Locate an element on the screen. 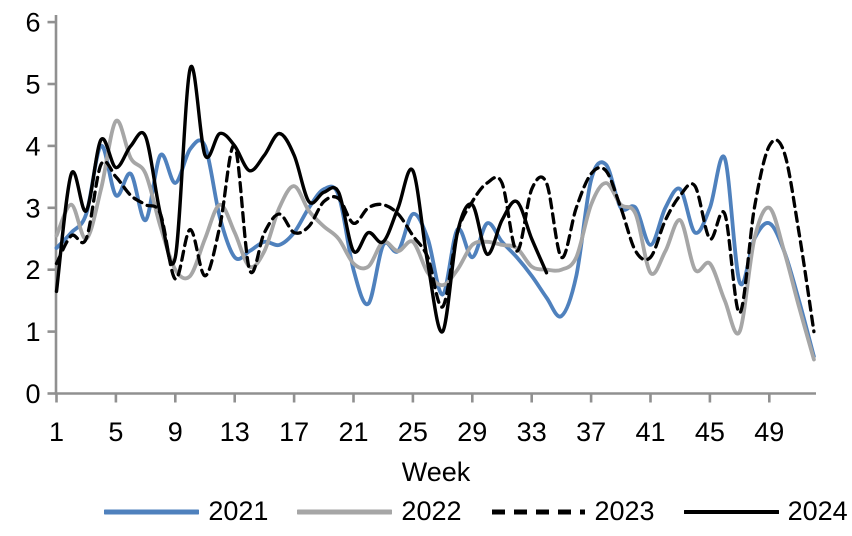  x-tick-label: 33 is located at coordinates (532, 431).